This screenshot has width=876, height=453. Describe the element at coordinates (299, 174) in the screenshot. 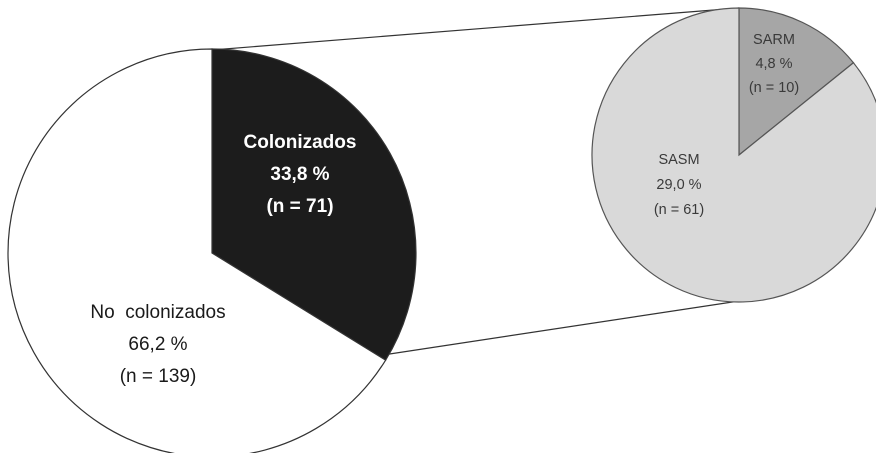

I see `colonizados-percent: 33,8 %` at that location.